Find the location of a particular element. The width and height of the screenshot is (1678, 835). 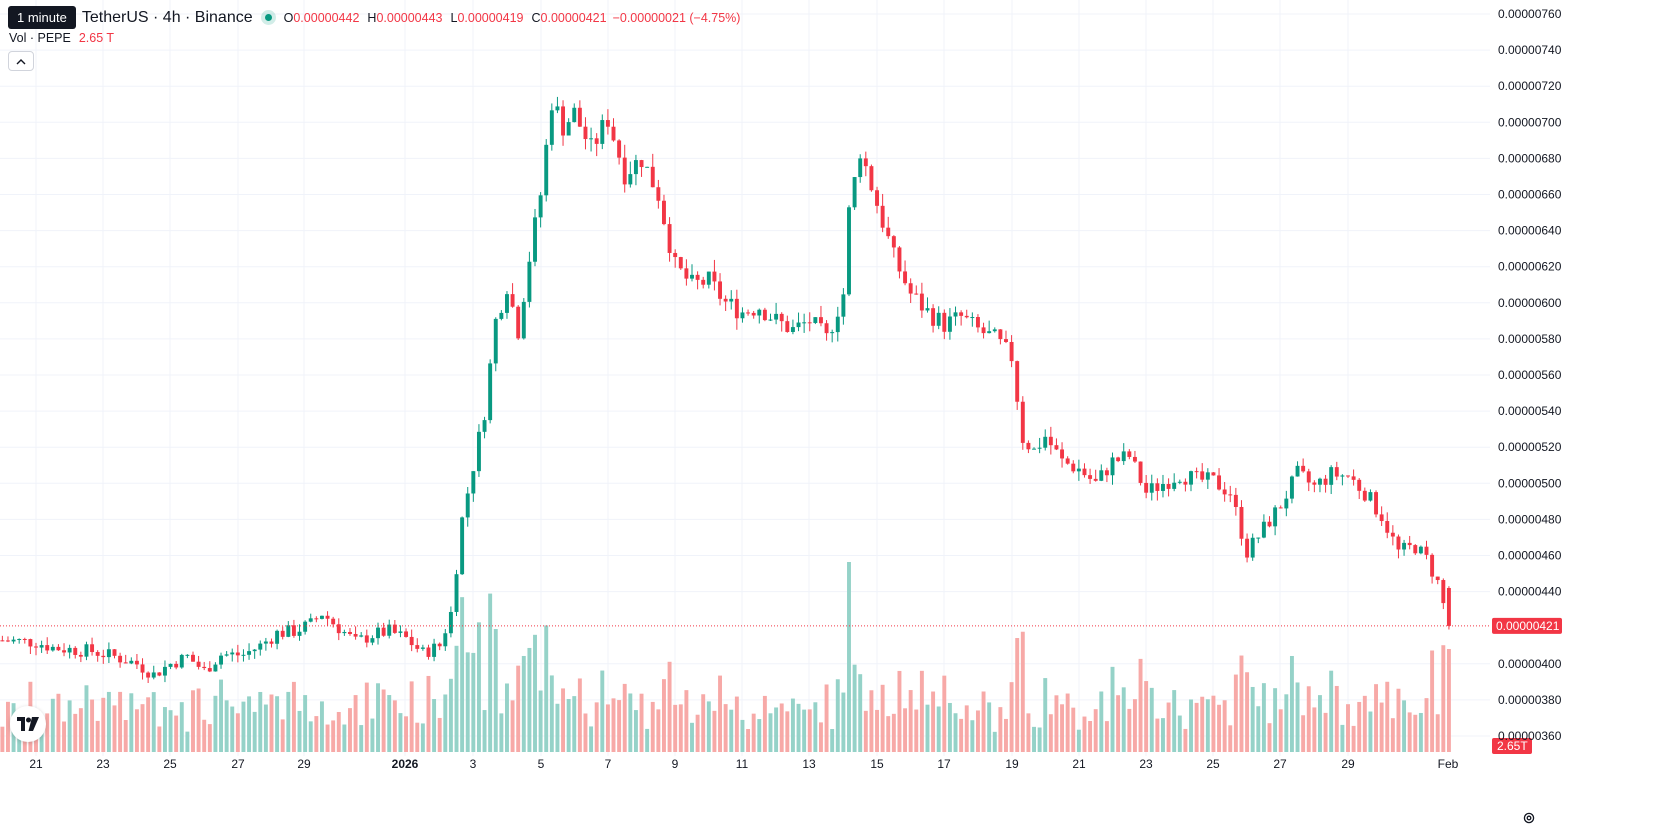

tradingview-logo-icon is located at coordinates (28, 724).